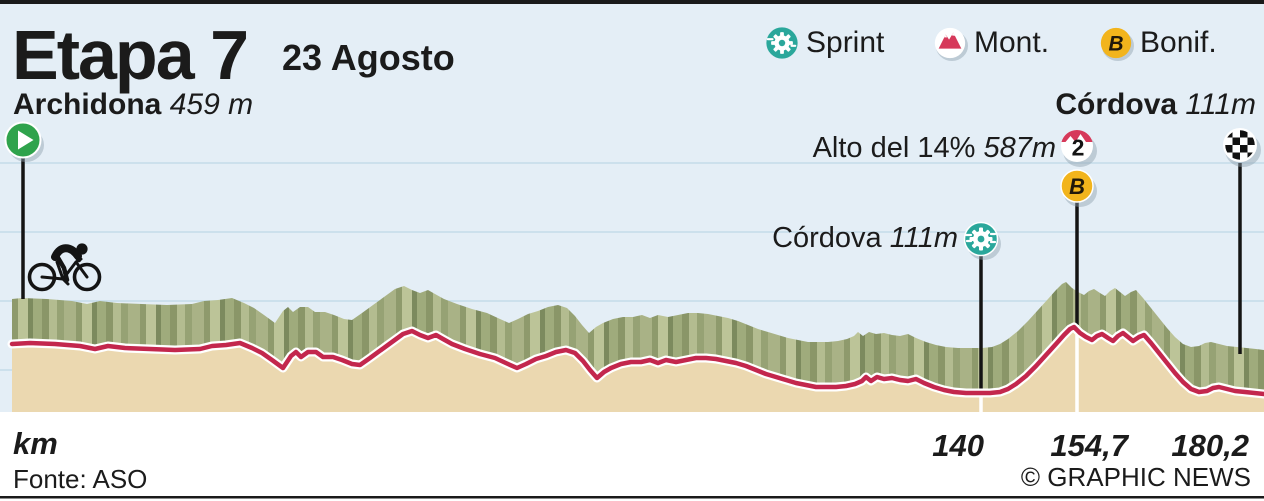 Image resolution: width=1264 pixels, height=501 pixels. What do you see at coordinates (24, 141) in the screenshot?
I see `start-icon` at bounding box center [24, 141].